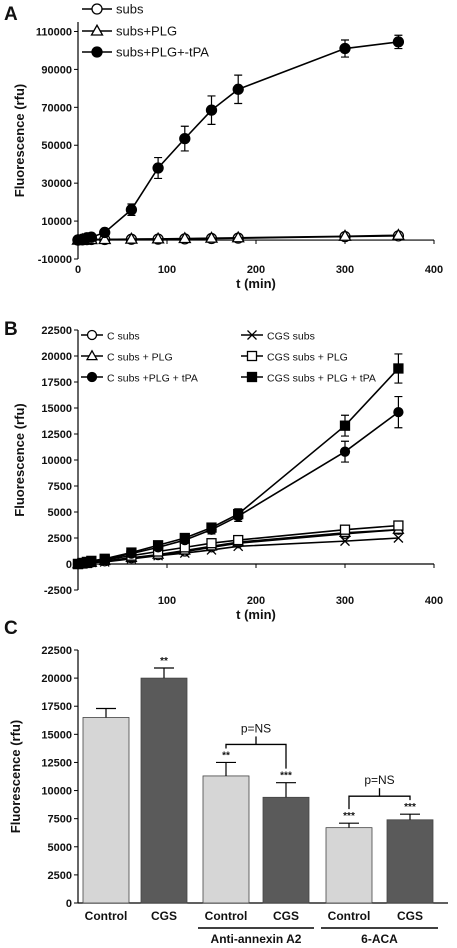 The width and height of the screenshot is (457, 948). What do you see at coordinates (56, 146) in the screenshot?
I see `y-tick-label: 50000` at bounding box center [56, 146].